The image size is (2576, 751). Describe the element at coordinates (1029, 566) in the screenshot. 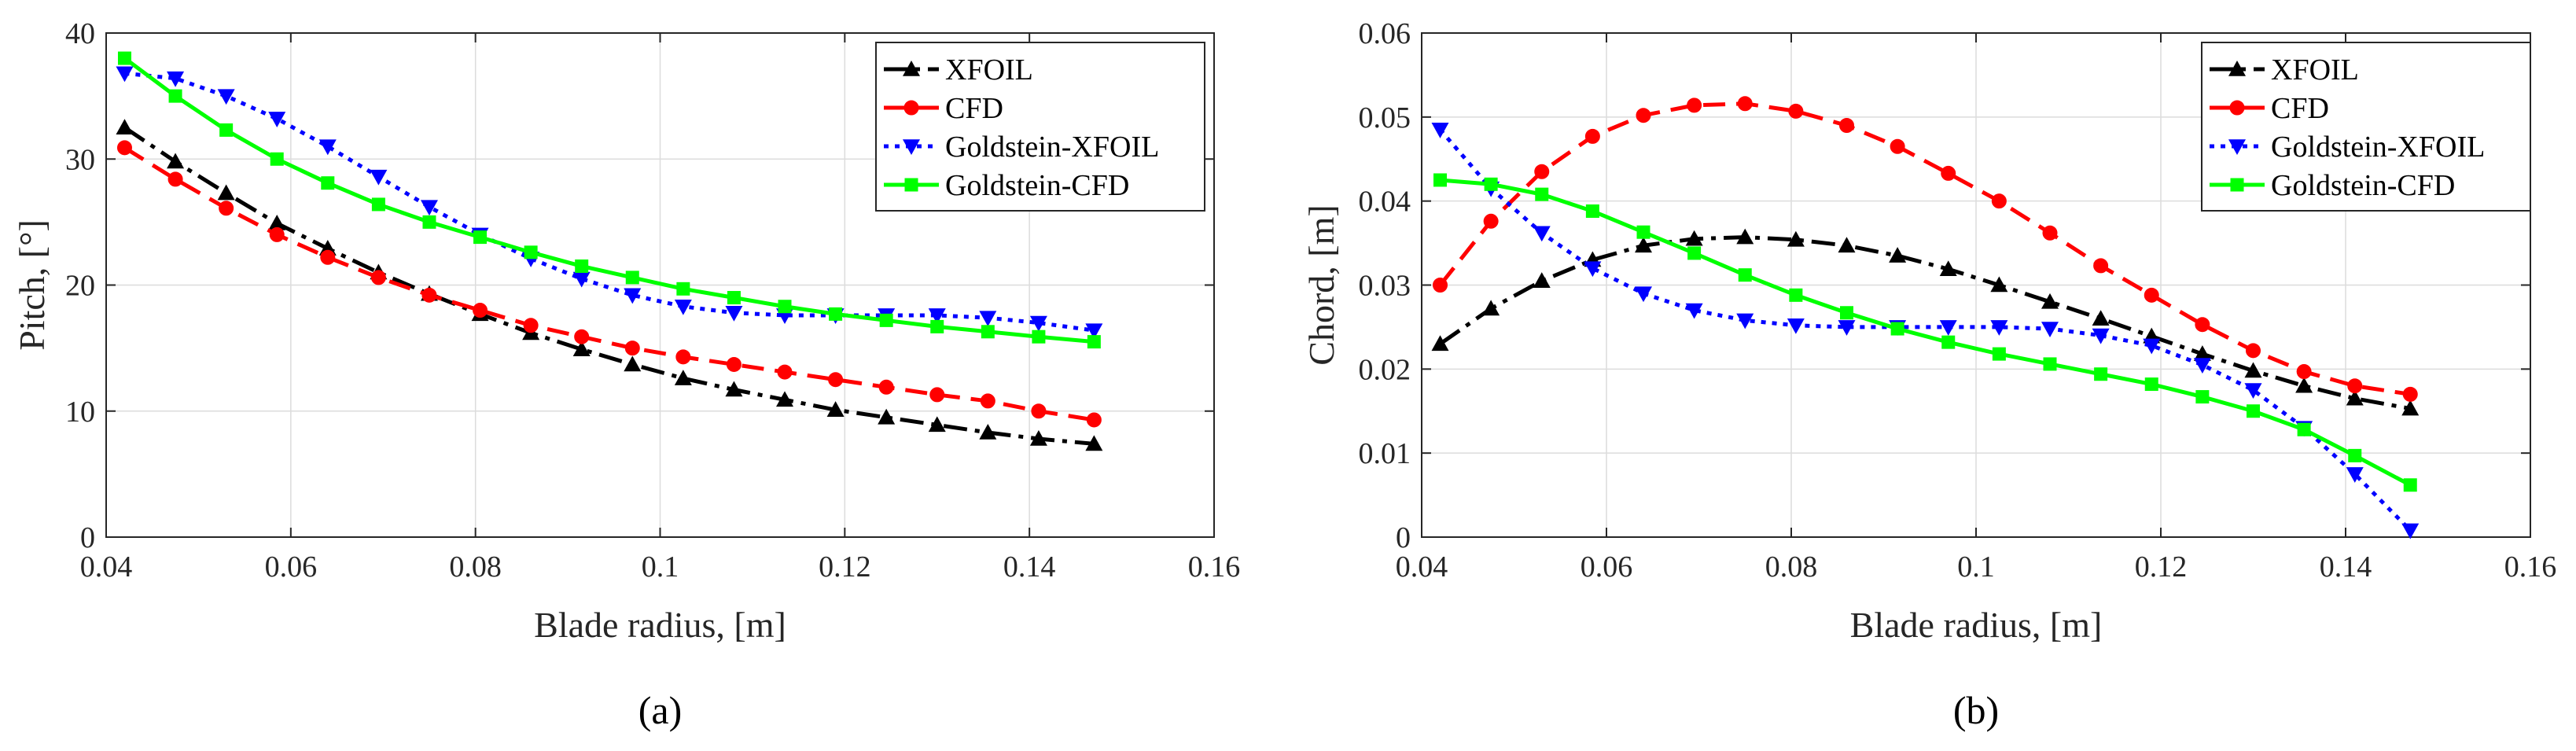

I see `x-tick-label-5: 0.14` at that location.